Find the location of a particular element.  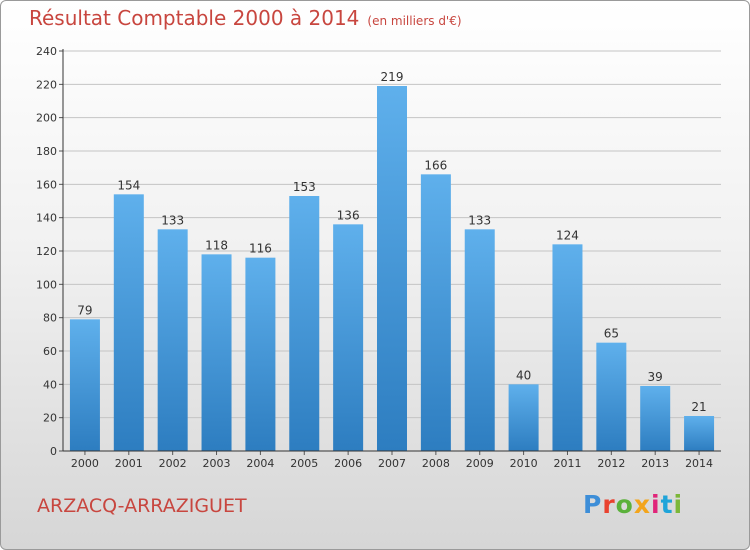

x-tick-label-2001: 2001 is located at coordinates (129, 463).